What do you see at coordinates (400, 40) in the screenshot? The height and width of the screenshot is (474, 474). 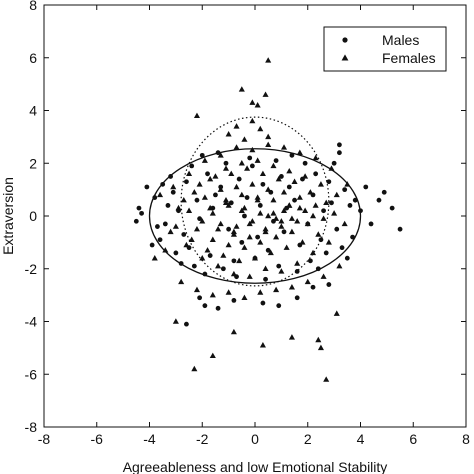 I see `legend-males-label: Males` at bounding box center [400, 40].